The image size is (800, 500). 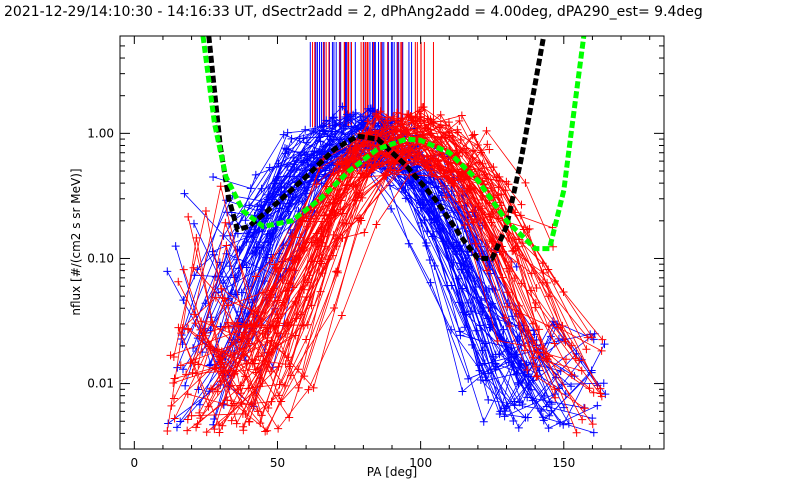 What do you see at coordinates (100, 133) in the screenshot?
I see `y-tick-label: 1.00` at bounding box center [100, 133].